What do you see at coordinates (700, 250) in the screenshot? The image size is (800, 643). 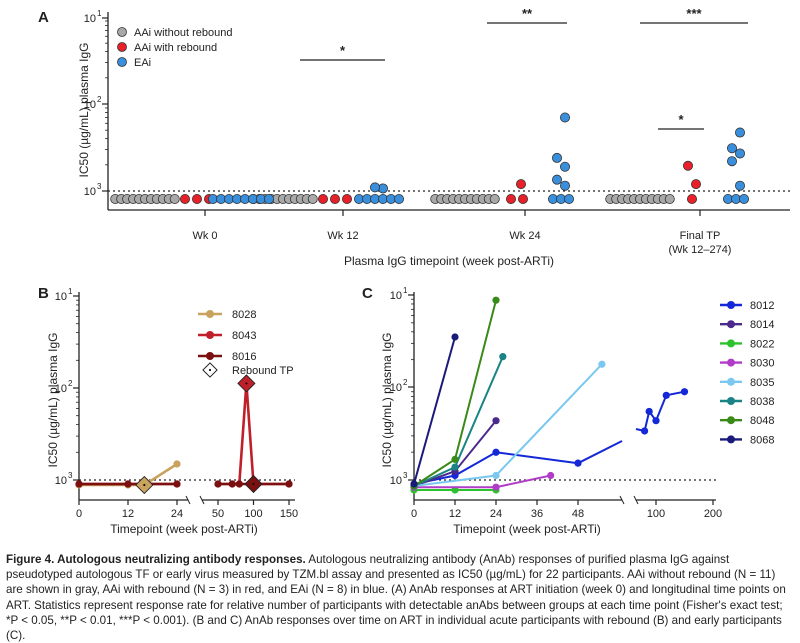 I see `panel-a-x-tick-label: (Wk 12–274)` at bounding box center [700, 250].